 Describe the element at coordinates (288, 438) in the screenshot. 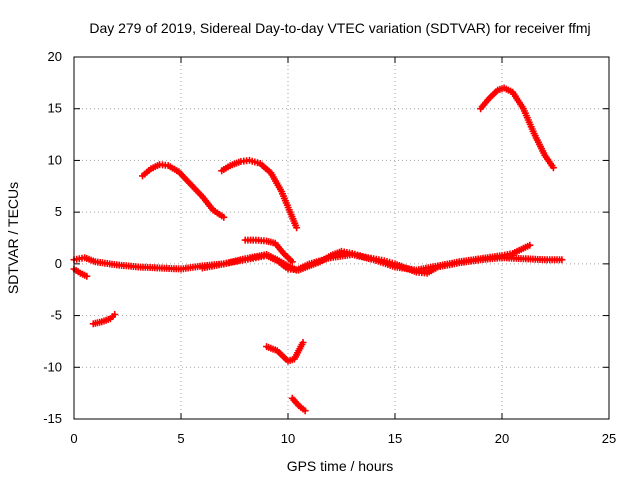

I see `x-tick-label: 10` at that location.